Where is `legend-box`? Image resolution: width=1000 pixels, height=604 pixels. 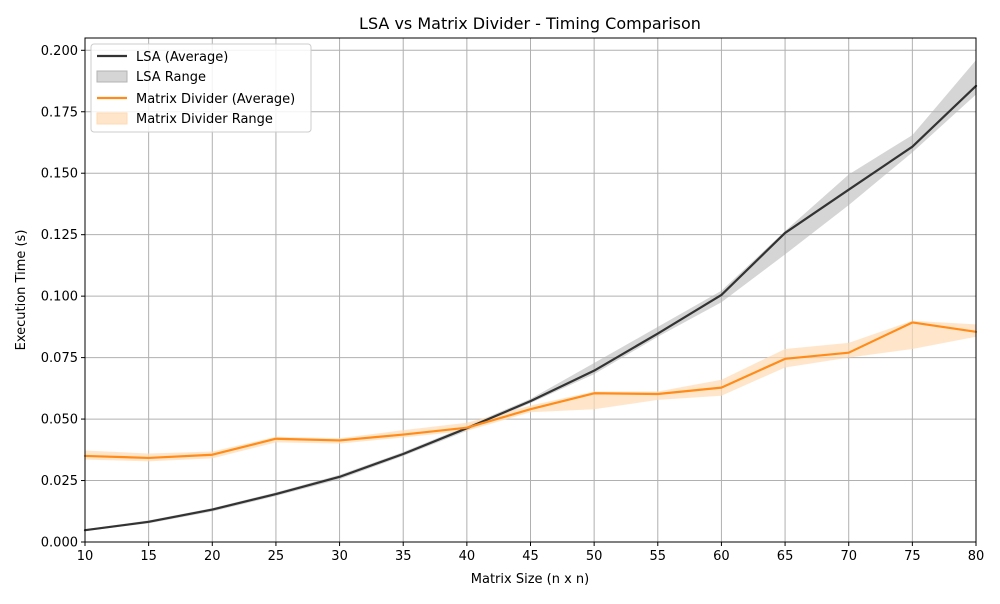
legend-box is located at coordinates (201, 88).